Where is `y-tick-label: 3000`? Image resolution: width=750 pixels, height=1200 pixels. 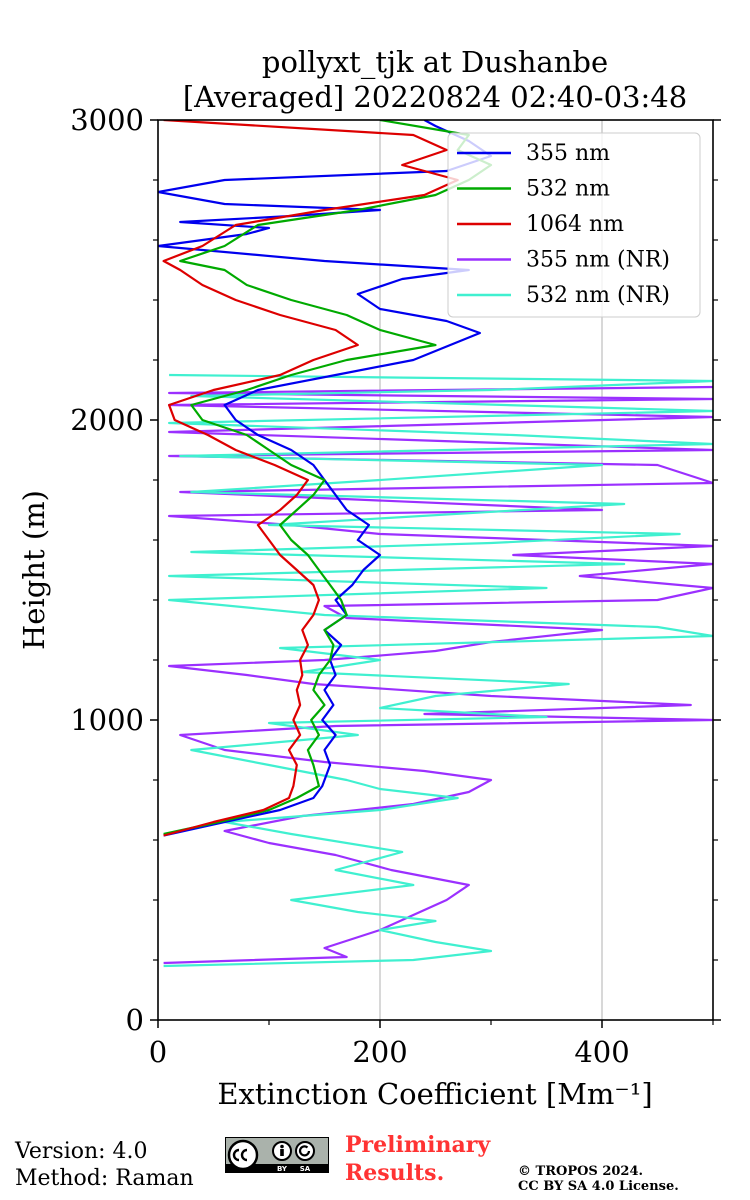
y-tick-label: 3000 is located at coordinates (107, 120).